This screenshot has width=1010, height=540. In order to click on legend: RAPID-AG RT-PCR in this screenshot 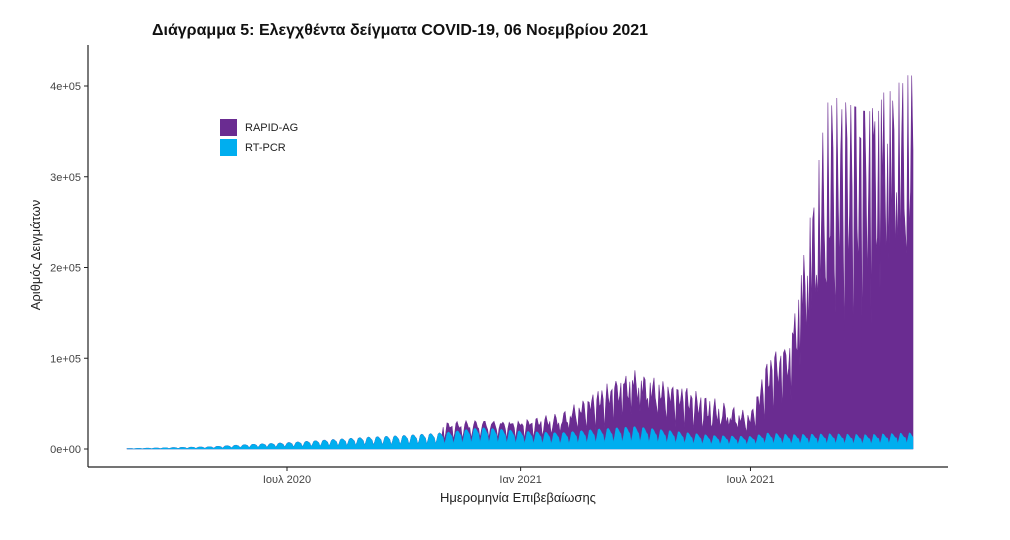, I will do `click(259, 137)`.